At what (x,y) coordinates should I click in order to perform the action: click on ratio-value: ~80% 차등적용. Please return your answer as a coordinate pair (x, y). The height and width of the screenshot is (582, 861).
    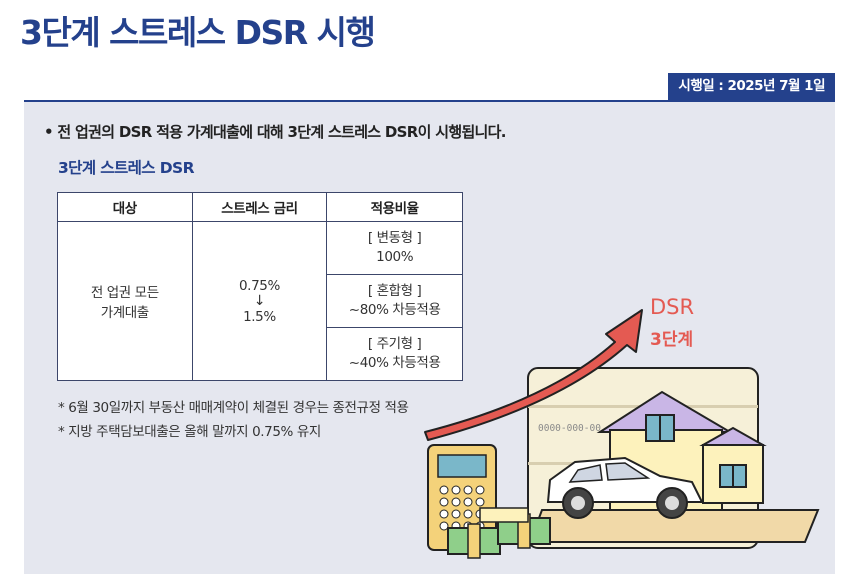
    Looking at the image, I should click on (394, 310).